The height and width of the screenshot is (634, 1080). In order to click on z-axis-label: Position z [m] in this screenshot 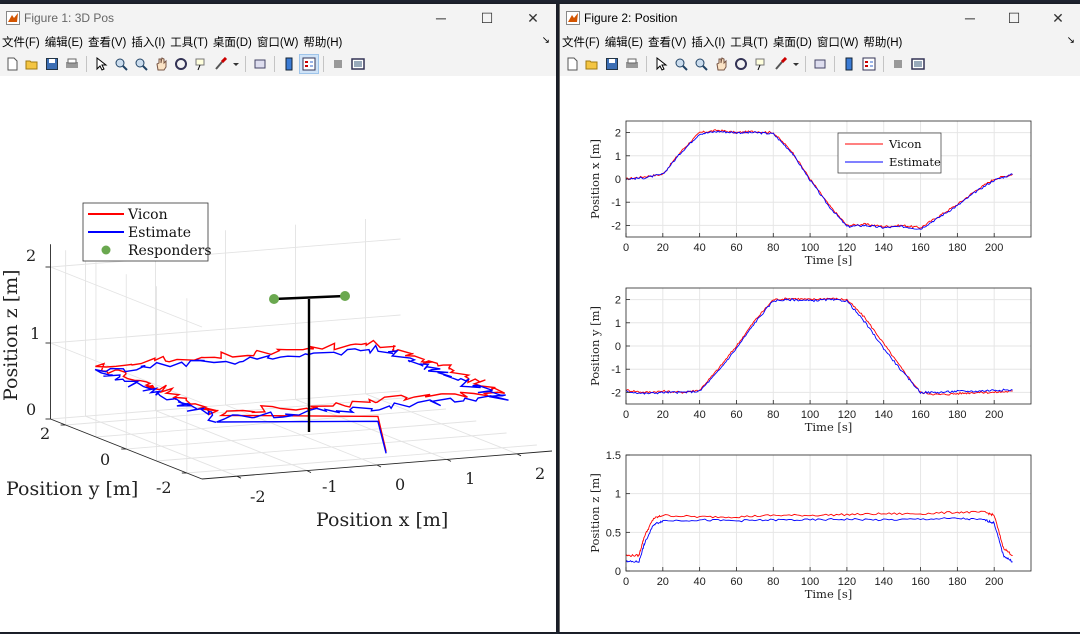, I will do `click(11, 335)`.